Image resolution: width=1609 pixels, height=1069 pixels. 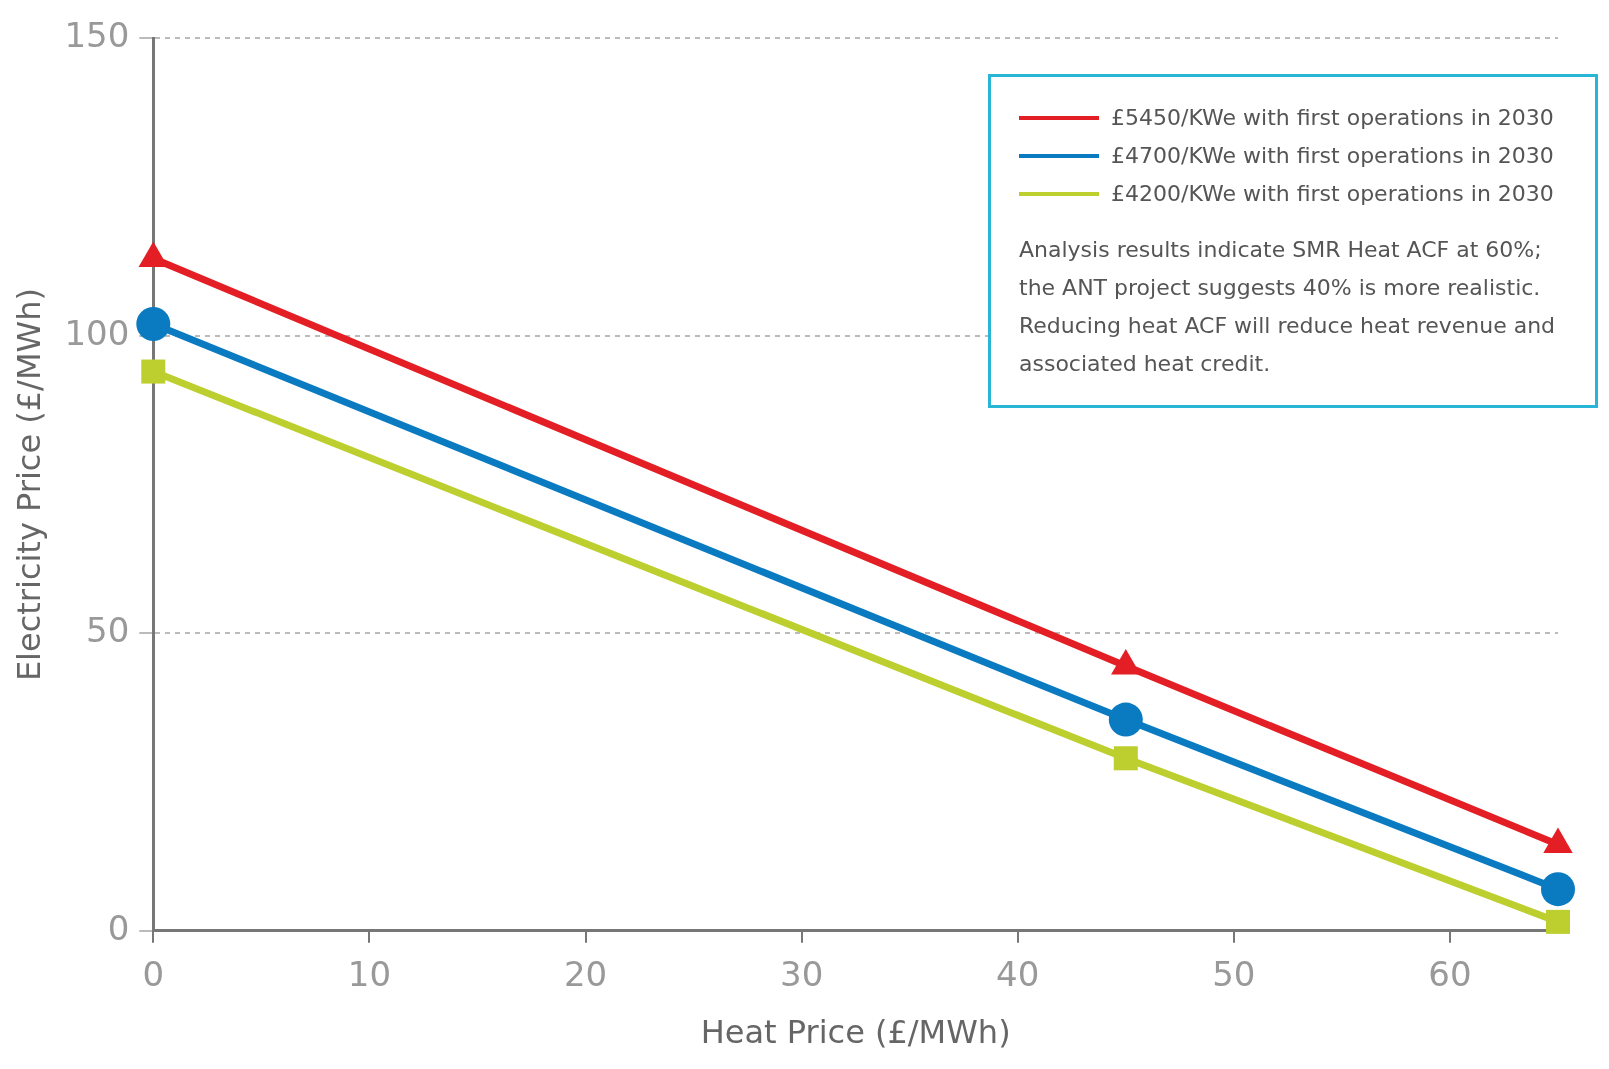 I want to click on x-tick-label: 0, so click(x=153, y=974).